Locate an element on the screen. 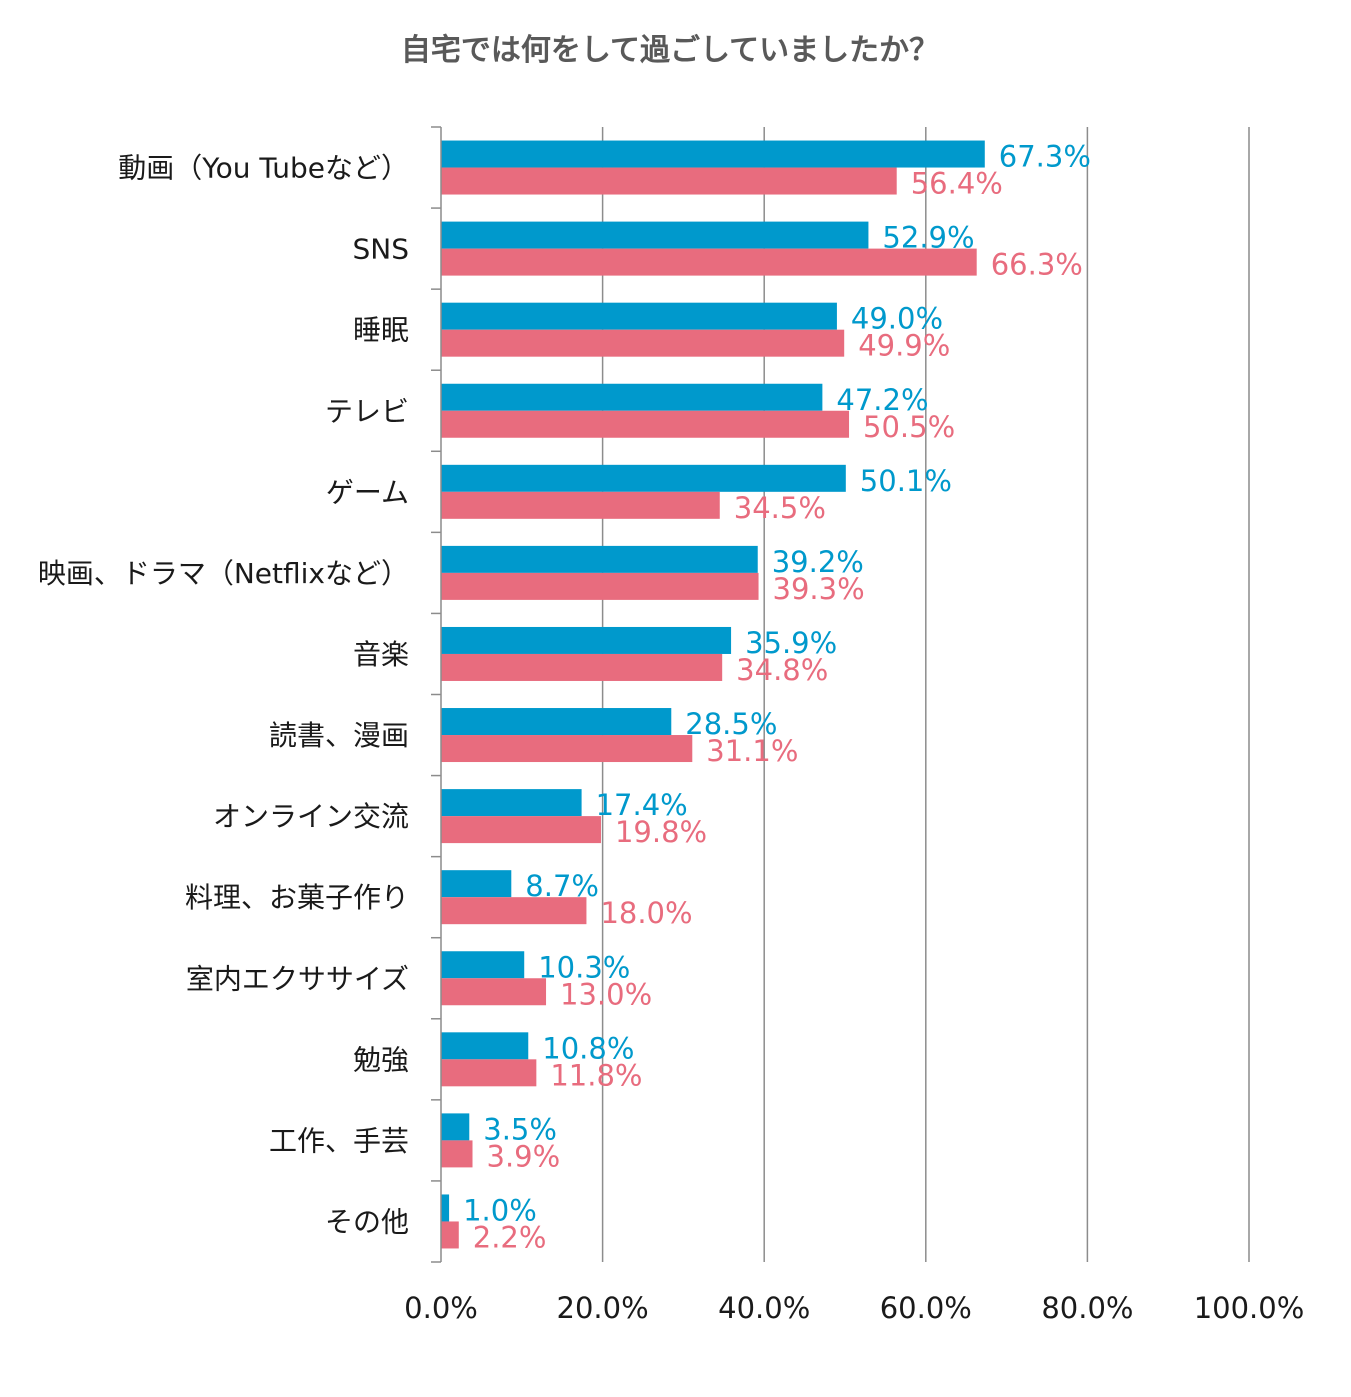 The width and height of the screenshot is (1351, 1397). data-label: 17.4% is located at coordinates (642, 805).